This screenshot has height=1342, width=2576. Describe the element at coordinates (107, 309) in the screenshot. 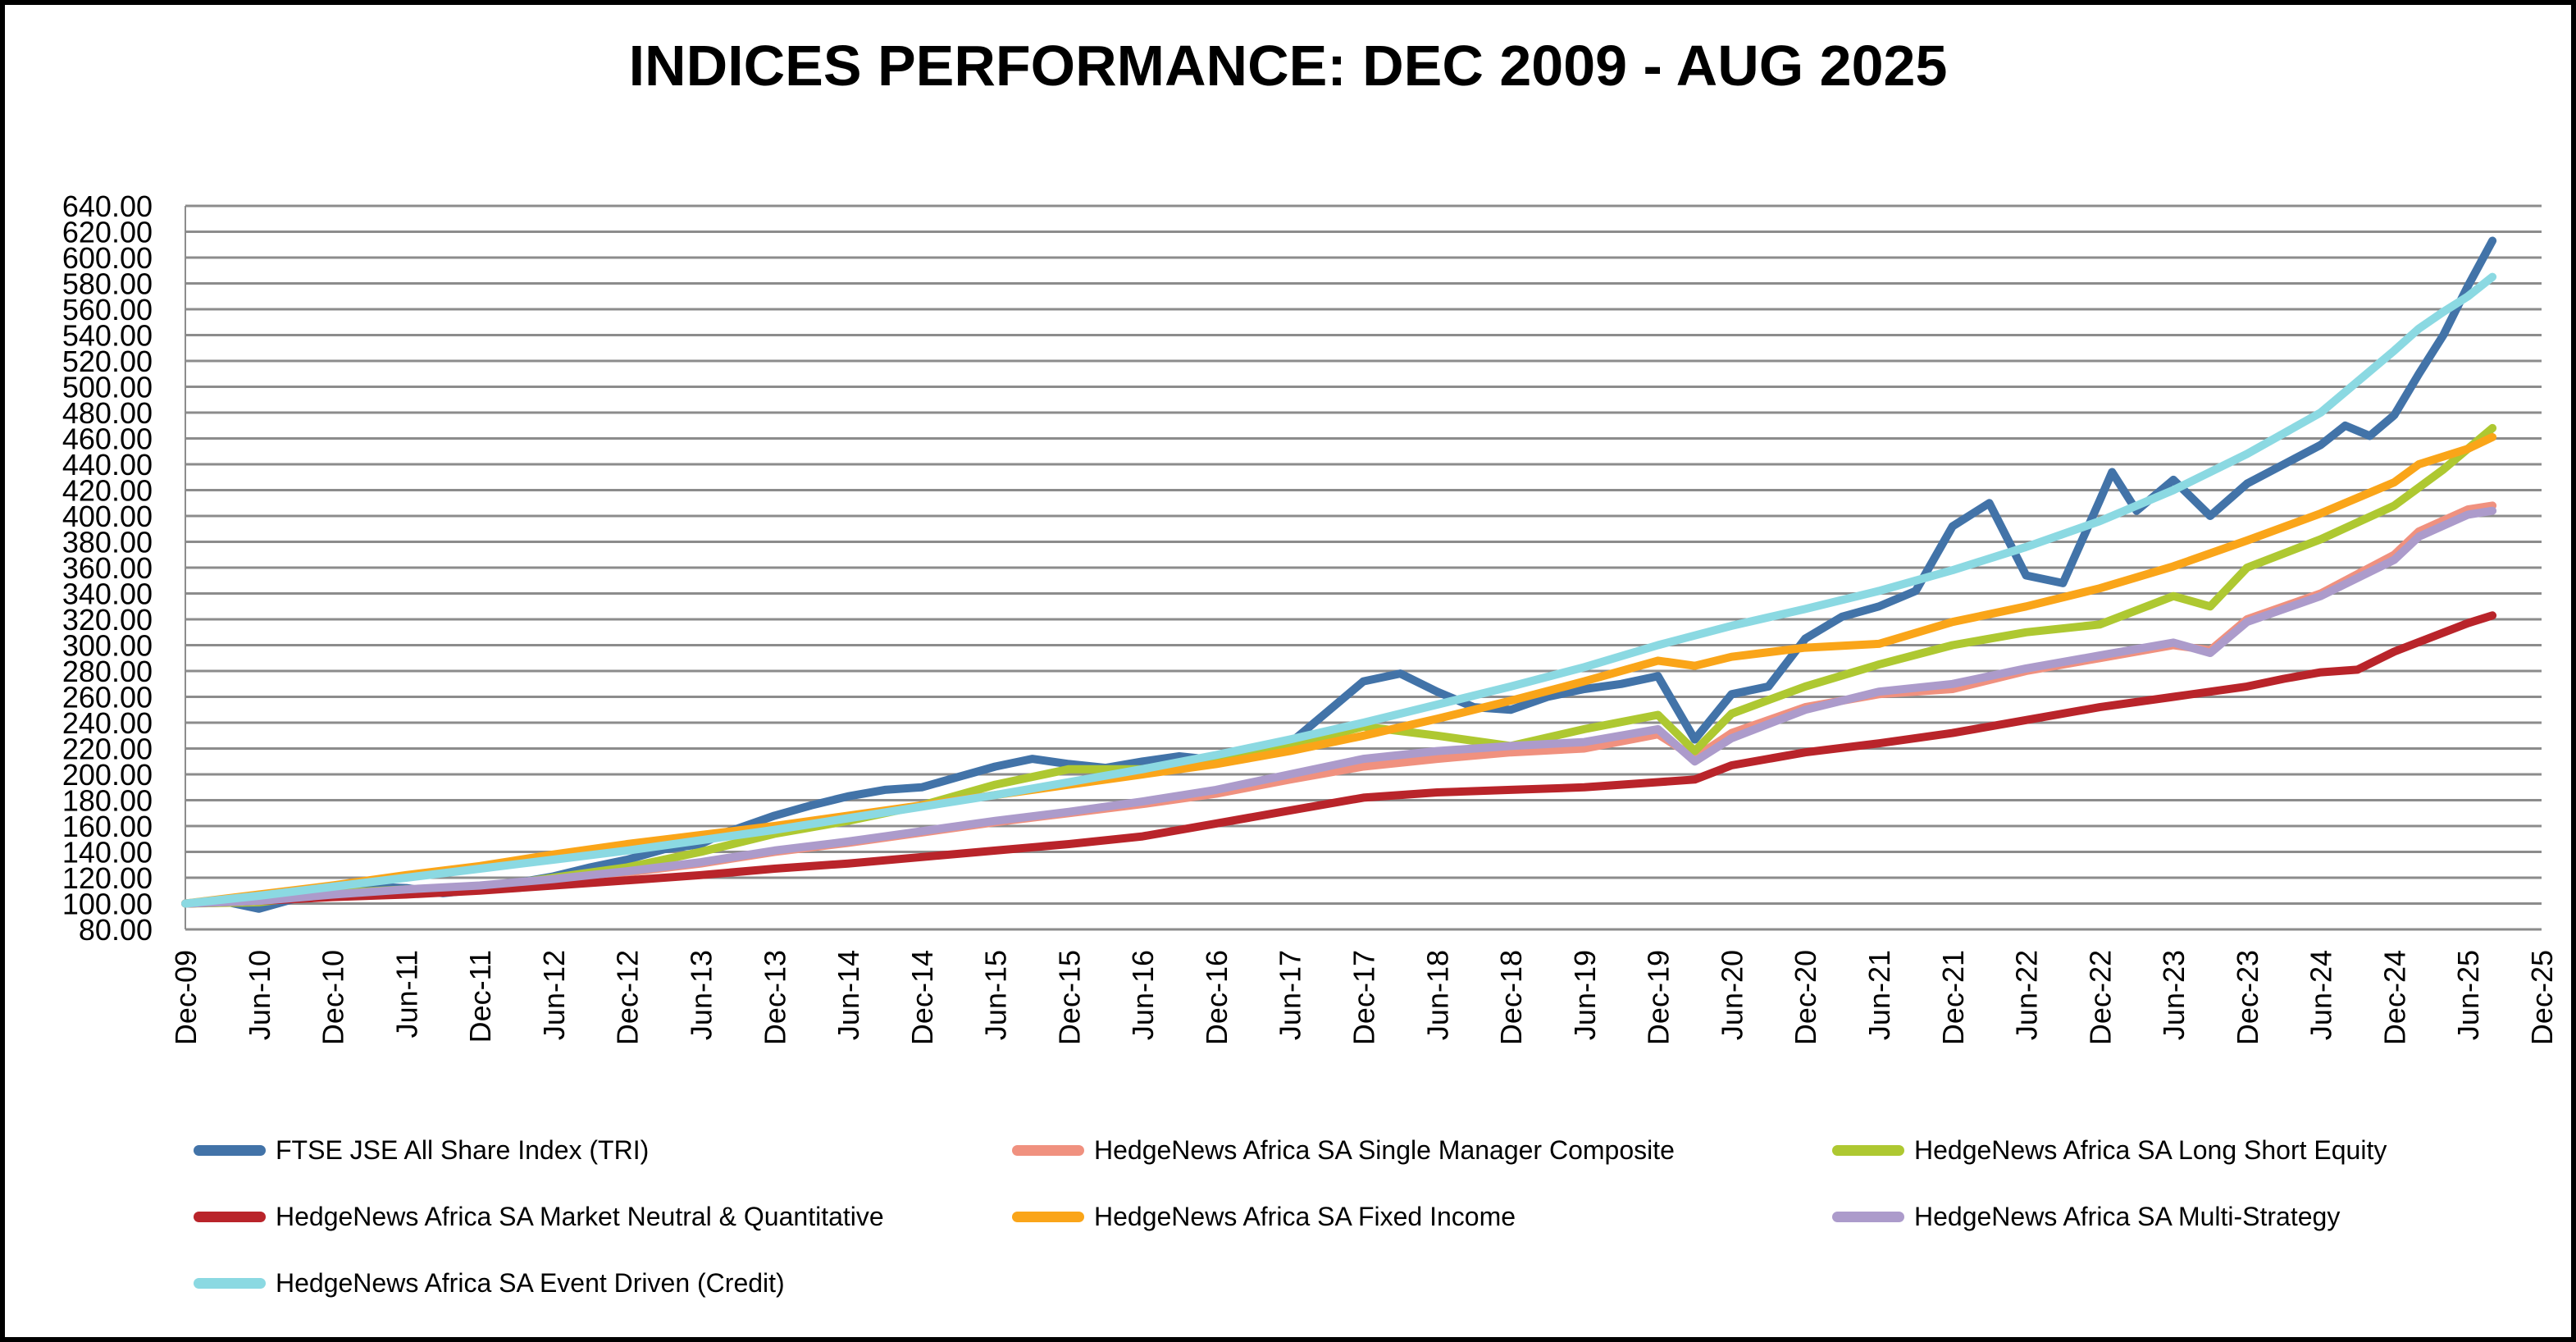

I see `y-tick-label: 560.00` at that location.